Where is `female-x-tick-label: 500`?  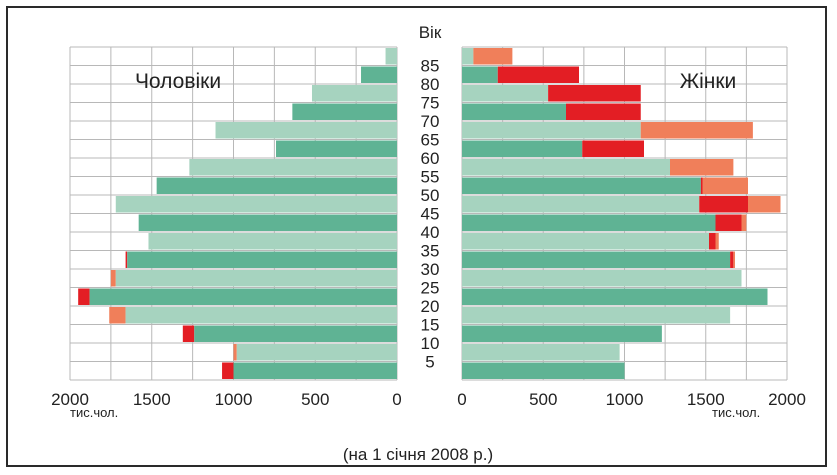 female-x-tick-label: 500 is located at coordinates (543, 399).